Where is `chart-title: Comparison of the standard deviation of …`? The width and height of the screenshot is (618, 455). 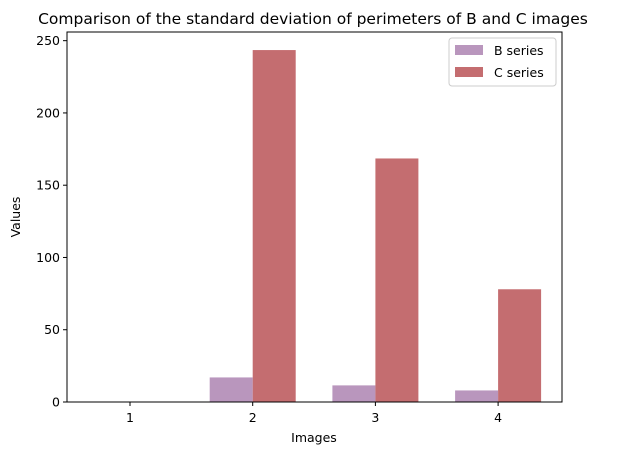
chart-title: Comparison of the standard deviation of … is located at coordinates (313, 19).